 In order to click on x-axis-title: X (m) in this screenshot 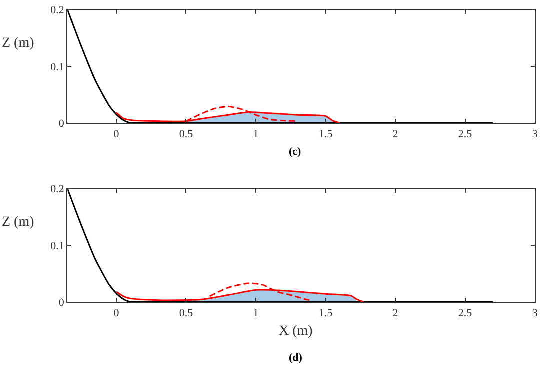, I will do `click(296, 331)`.